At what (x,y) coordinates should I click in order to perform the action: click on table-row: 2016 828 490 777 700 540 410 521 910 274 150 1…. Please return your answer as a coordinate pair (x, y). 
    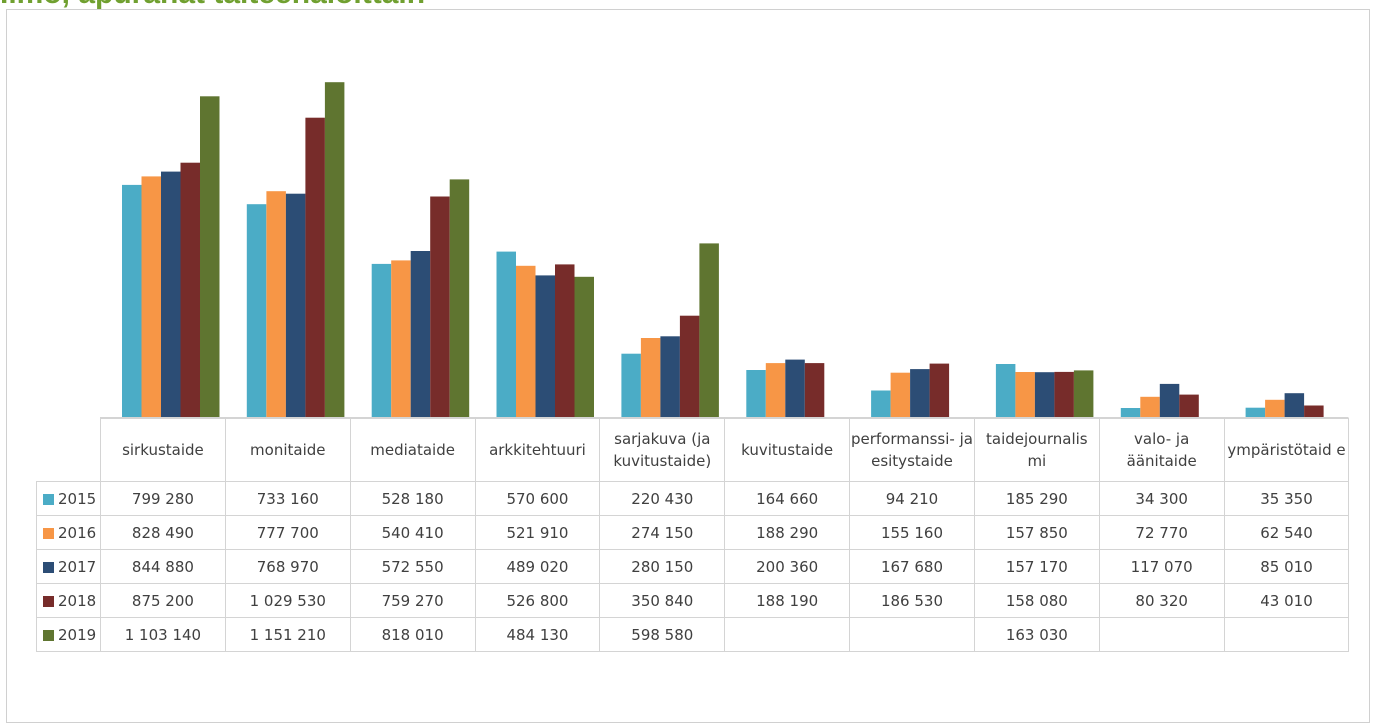
    Looking at the image, I should click on (693, 532).